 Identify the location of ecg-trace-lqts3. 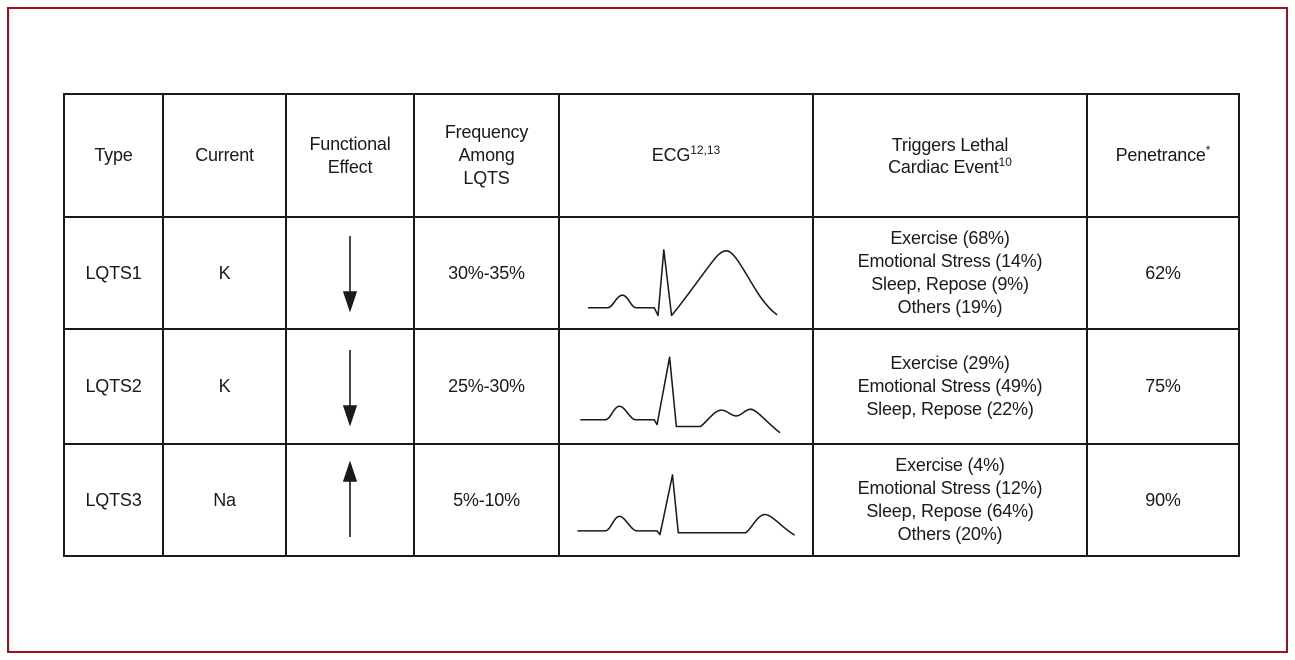
(686, 505).